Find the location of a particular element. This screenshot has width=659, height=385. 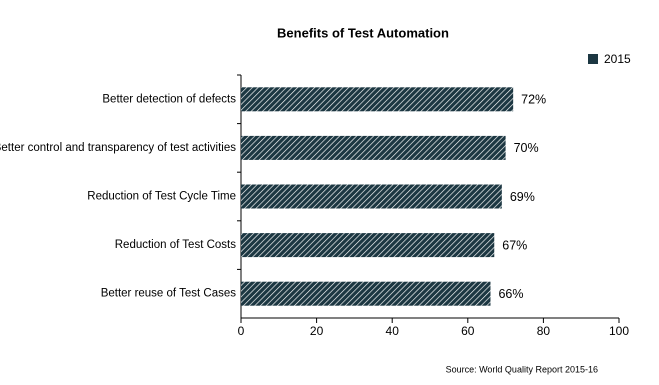

category-label: Better reuse of Test Cases is located at coordinates (169, 294).